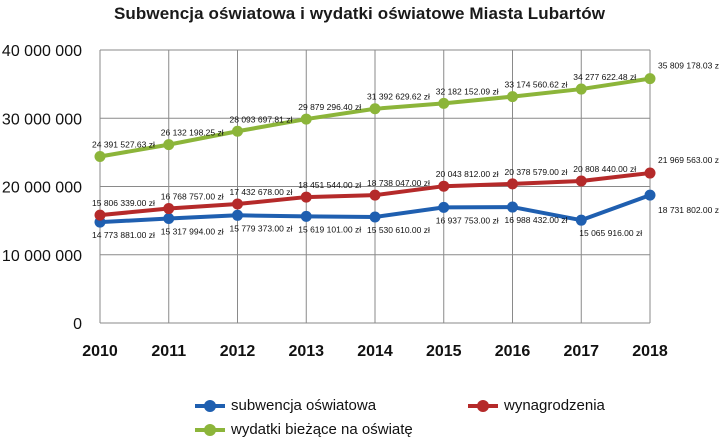 This screenshot has width=719, height=447. Describe the element at coordinates (77, 324) in the screenshot. I see `y-tick-label: 0` at that location.